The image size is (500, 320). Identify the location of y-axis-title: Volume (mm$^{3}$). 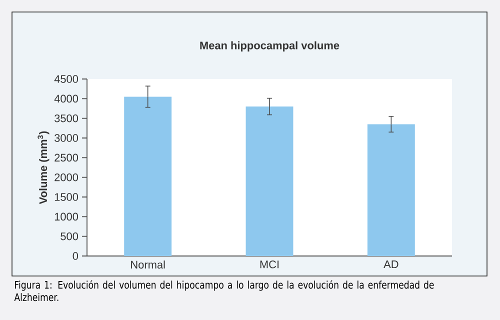
(44, 167).